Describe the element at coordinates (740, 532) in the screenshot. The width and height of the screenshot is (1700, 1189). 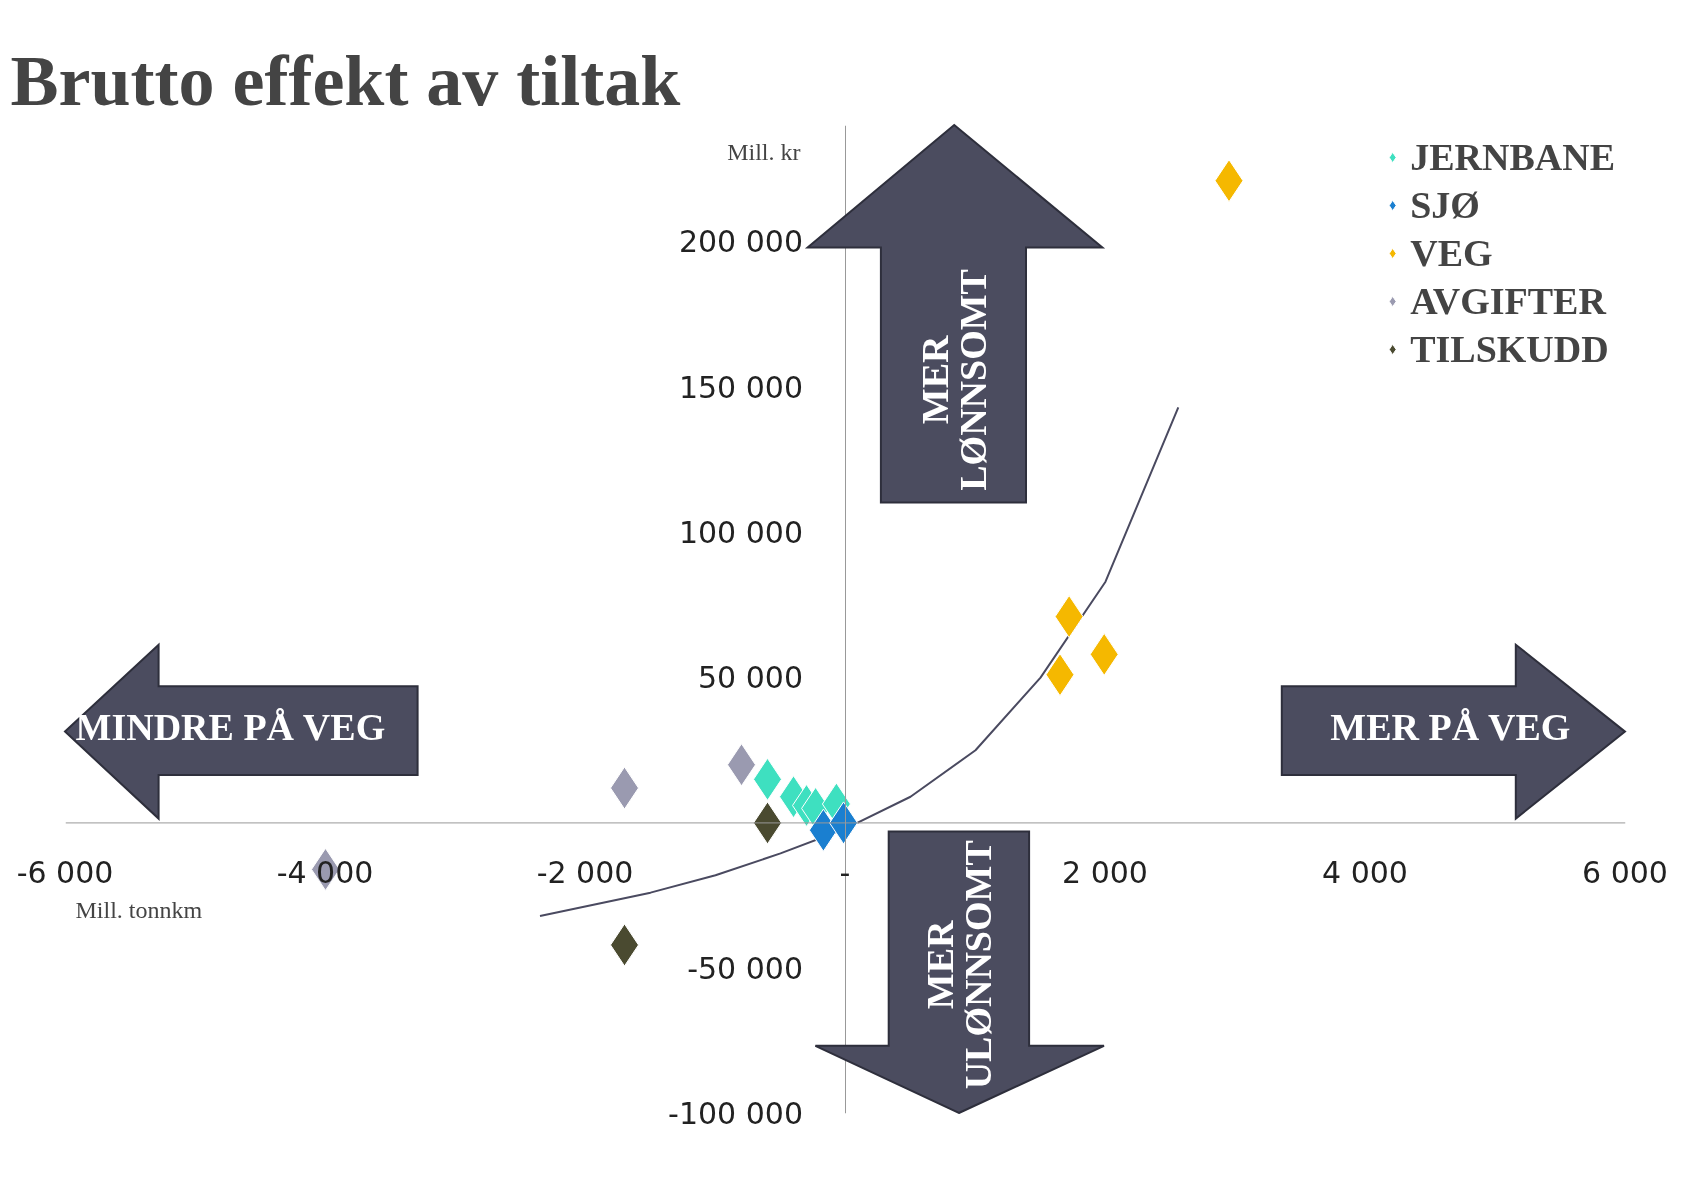
I see `y-tick-label: 100 000` at that location.